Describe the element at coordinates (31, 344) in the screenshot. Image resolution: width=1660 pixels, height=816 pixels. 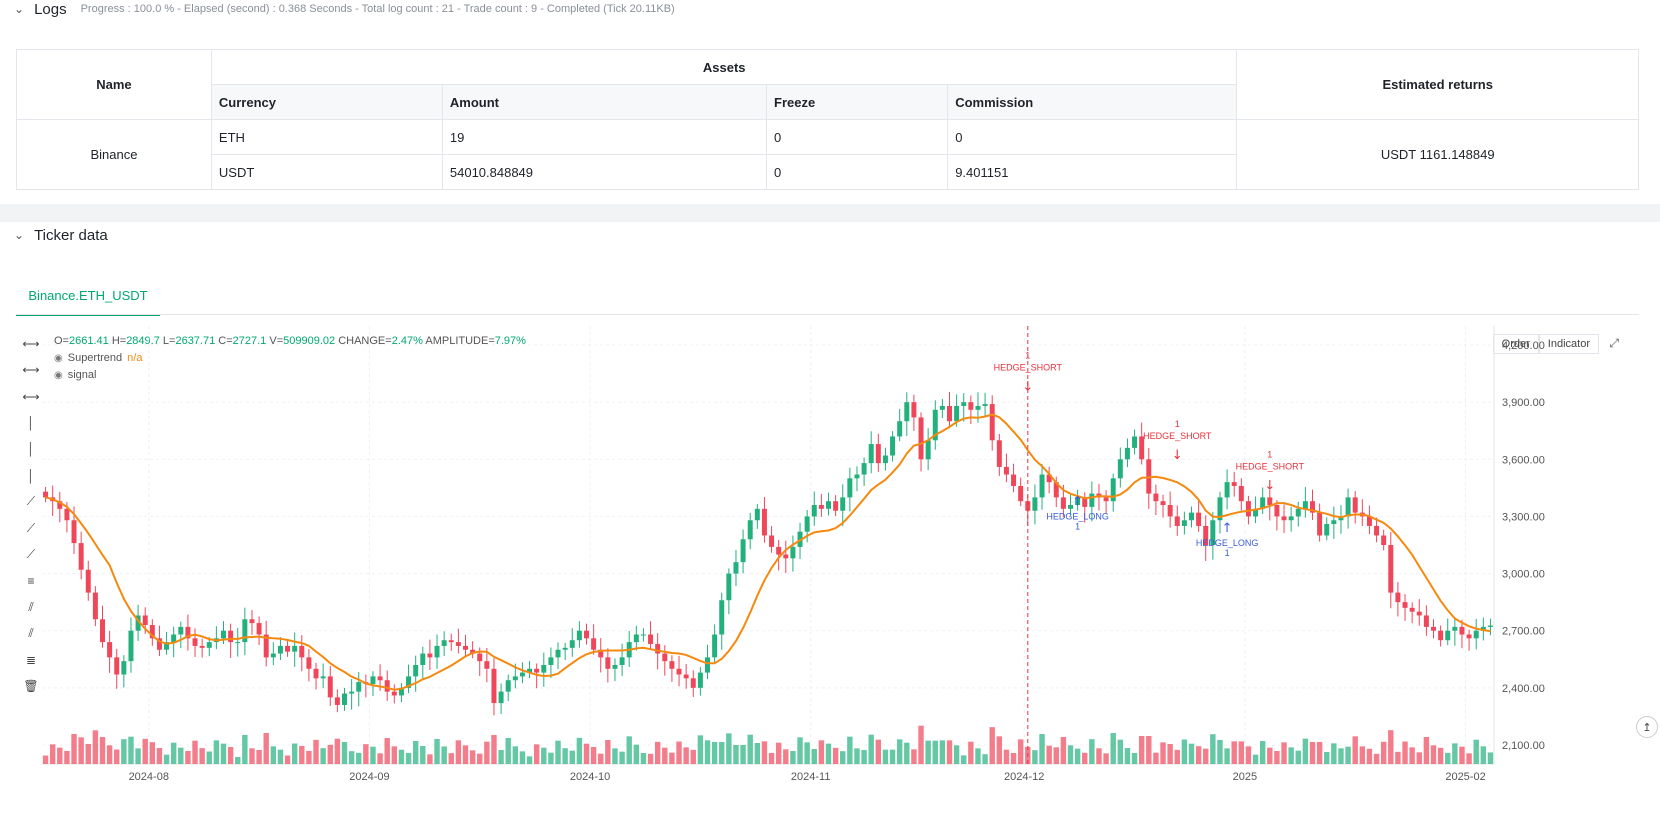
I see `horizontal-line-icon: ⟷` at that location.